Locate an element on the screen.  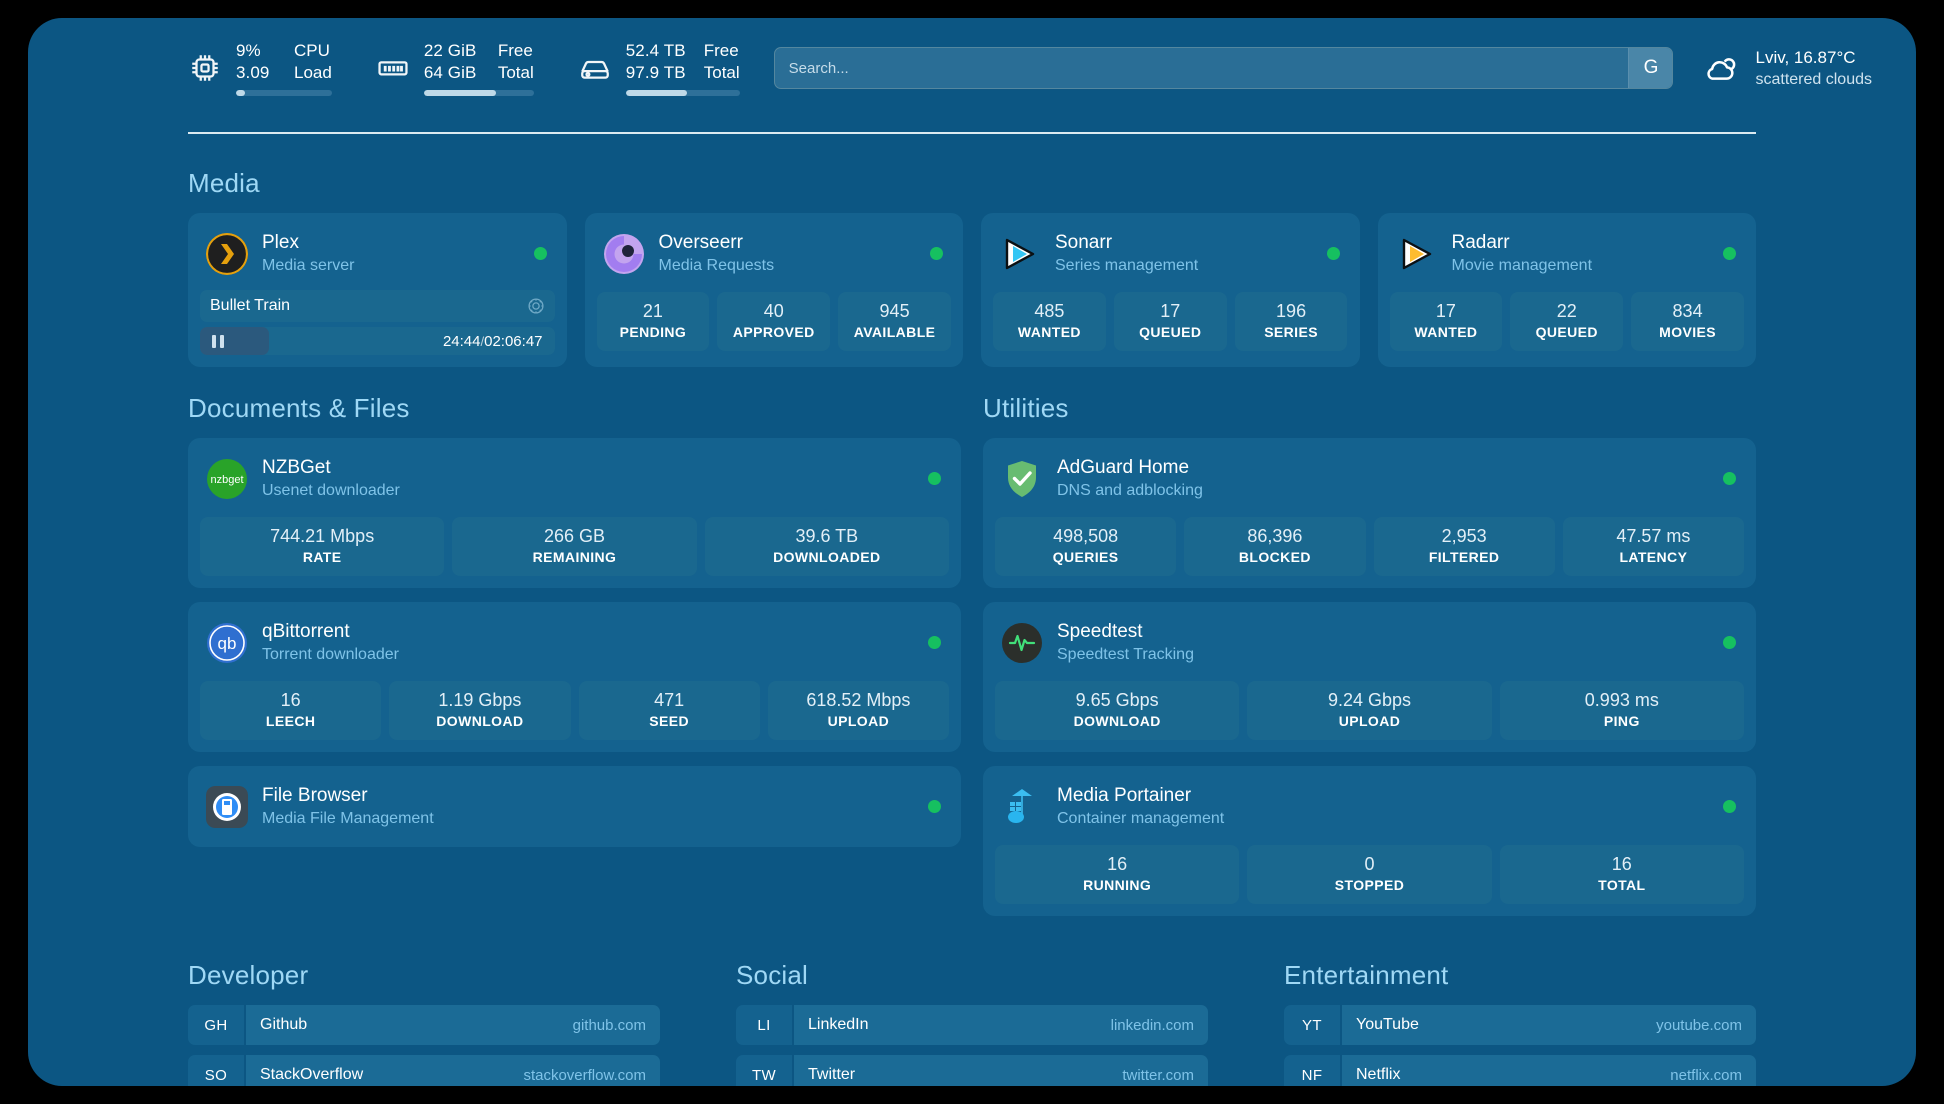
gear-icon is located at coordinates (536, 306).